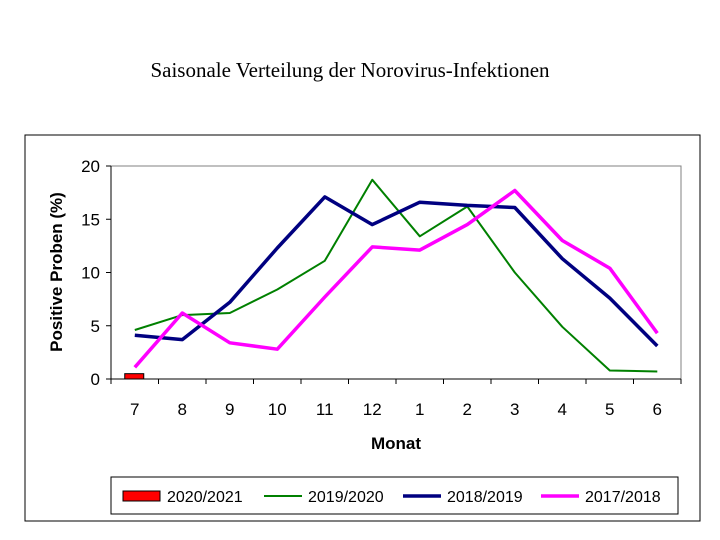 Image resolution: width=720 pixels, height=540 pixels. I want to click on y-axis-title: Positive Proben (%), so click(56, 272).